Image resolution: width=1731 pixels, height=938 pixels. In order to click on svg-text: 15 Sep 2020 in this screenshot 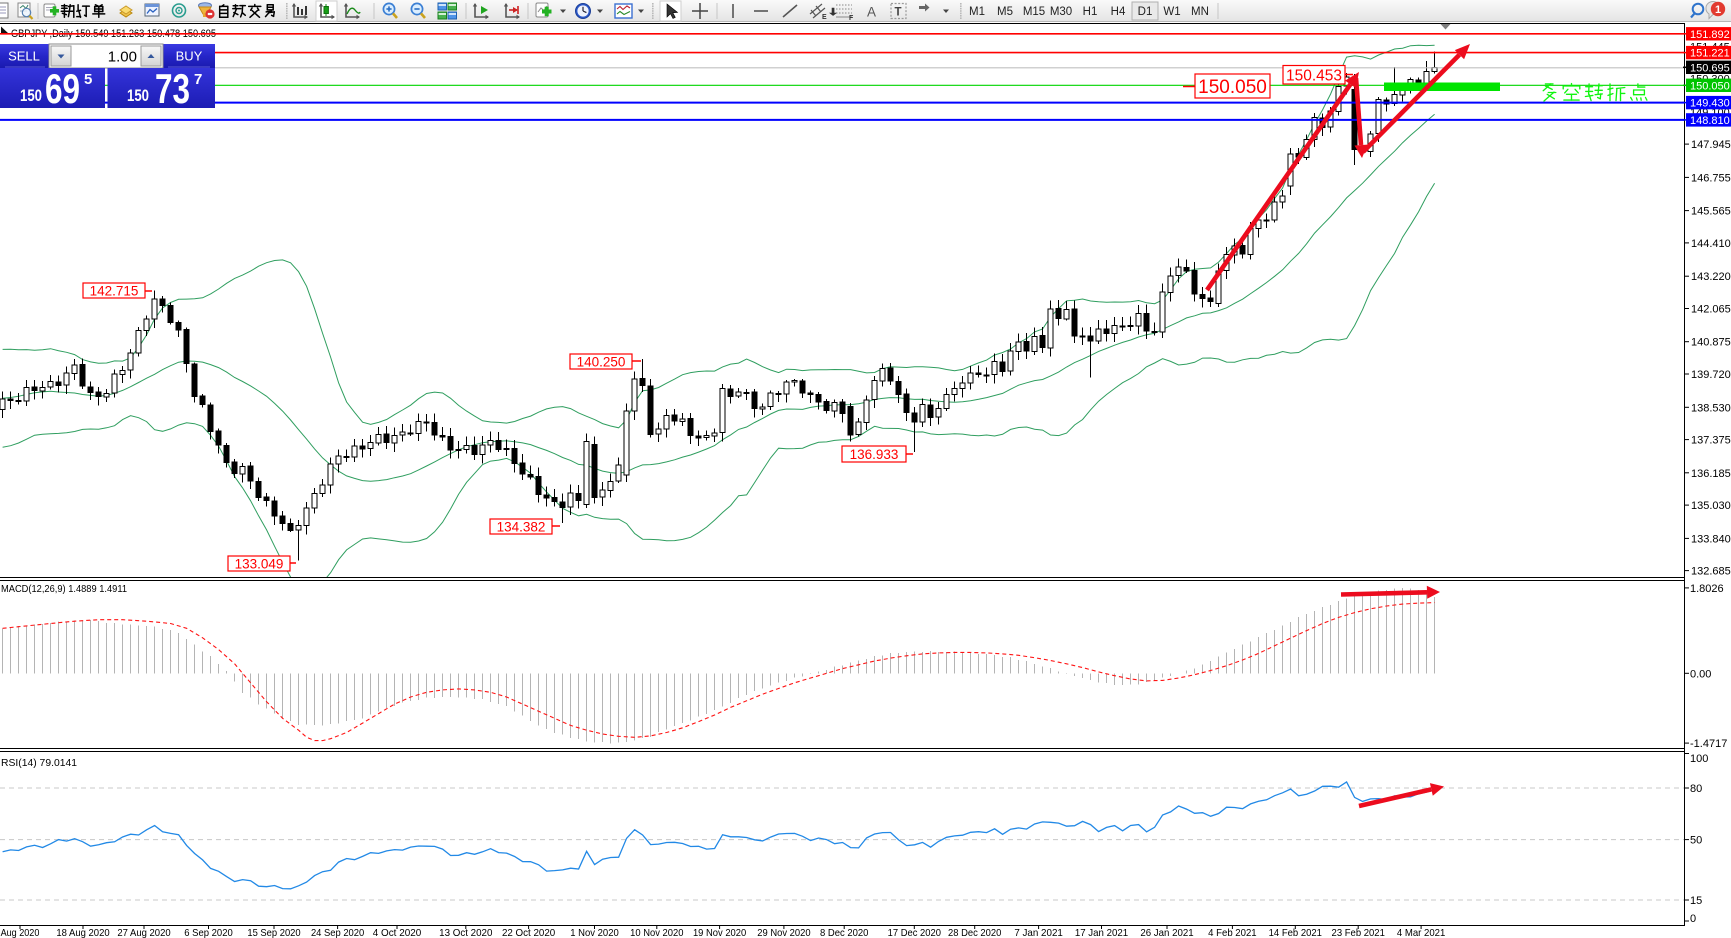, I will do `click(273, 932)`.